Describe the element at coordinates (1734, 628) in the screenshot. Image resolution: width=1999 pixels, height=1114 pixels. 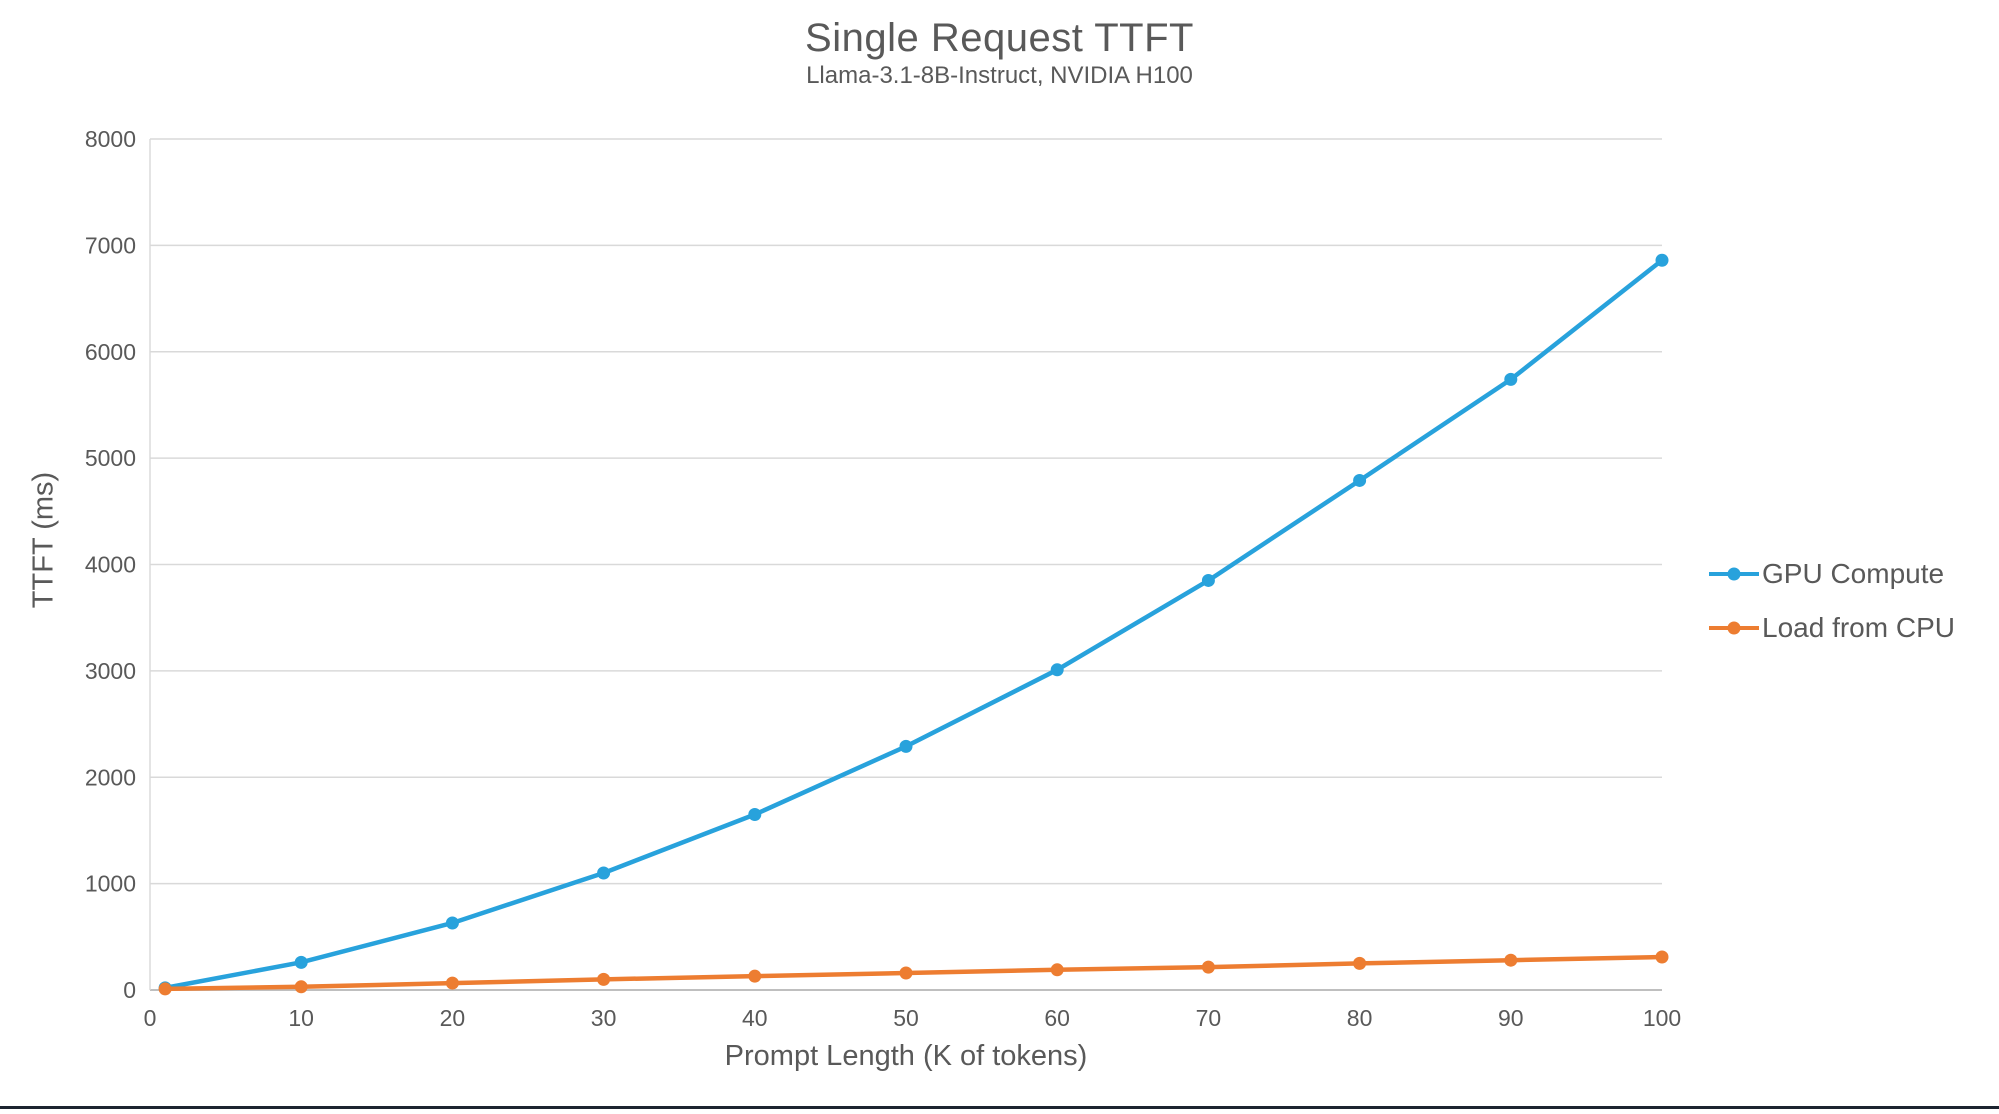
I see `load-from-cpu-line-marker-icon` at that location.